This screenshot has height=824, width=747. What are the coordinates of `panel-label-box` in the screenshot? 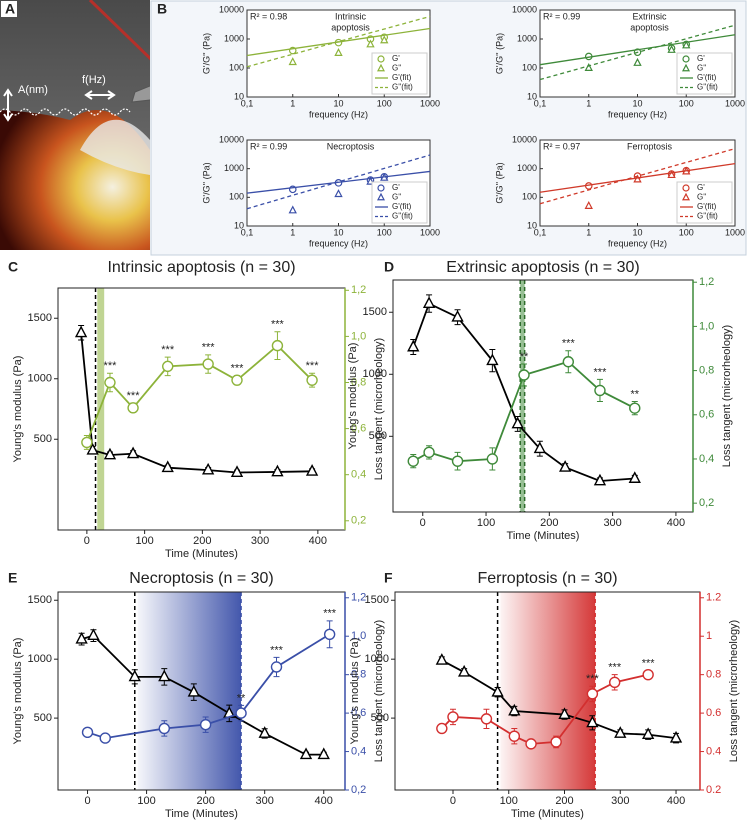 It's located at (9, 9).